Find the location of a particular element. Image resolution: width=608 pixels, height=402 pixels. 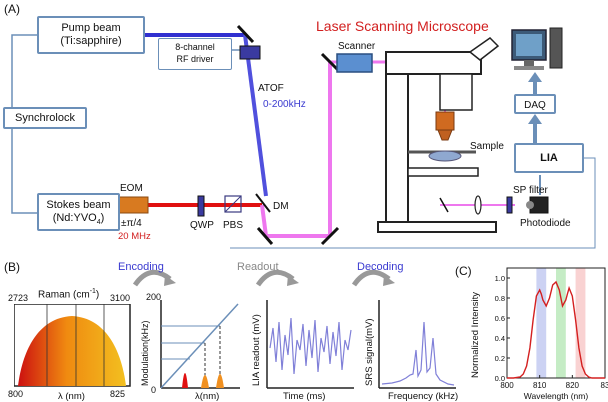

synchrolock-label: Synchrolock is located at coordinates (45, 118).